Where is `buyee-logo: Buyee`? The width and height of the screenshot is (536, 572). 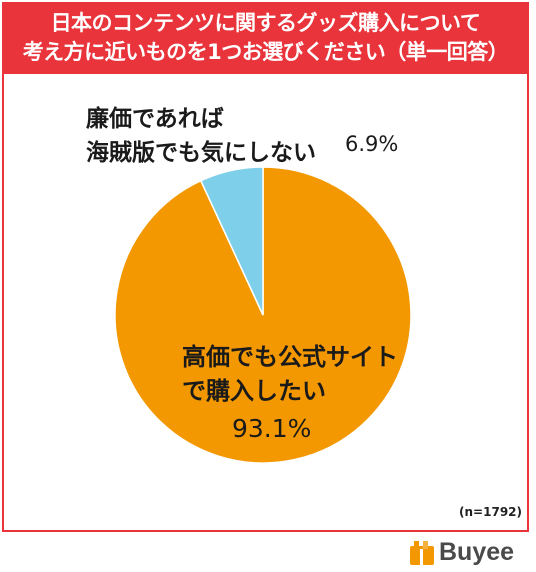 buyee-logo: Buyee is located at coordinates (461, 552).